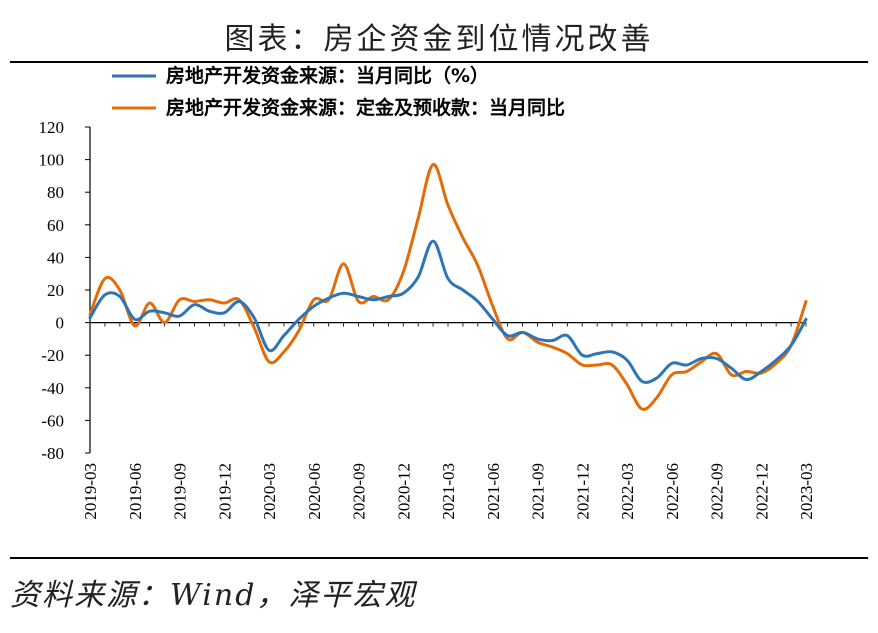 The height and width of the screenshot is (633, 878). I want to click on bottom-rule, so click(439, 558).